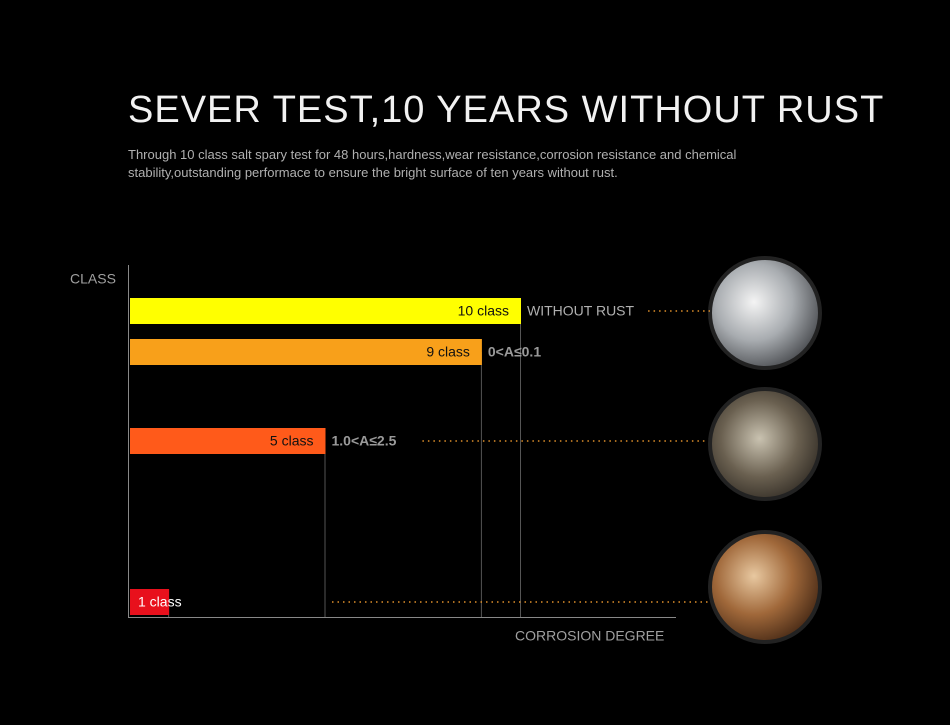 The height and width of the screenshot is (725, 950). Describe the element at coordinates (765, 313) in the screenshot. I see `photo-chrome` at that location.